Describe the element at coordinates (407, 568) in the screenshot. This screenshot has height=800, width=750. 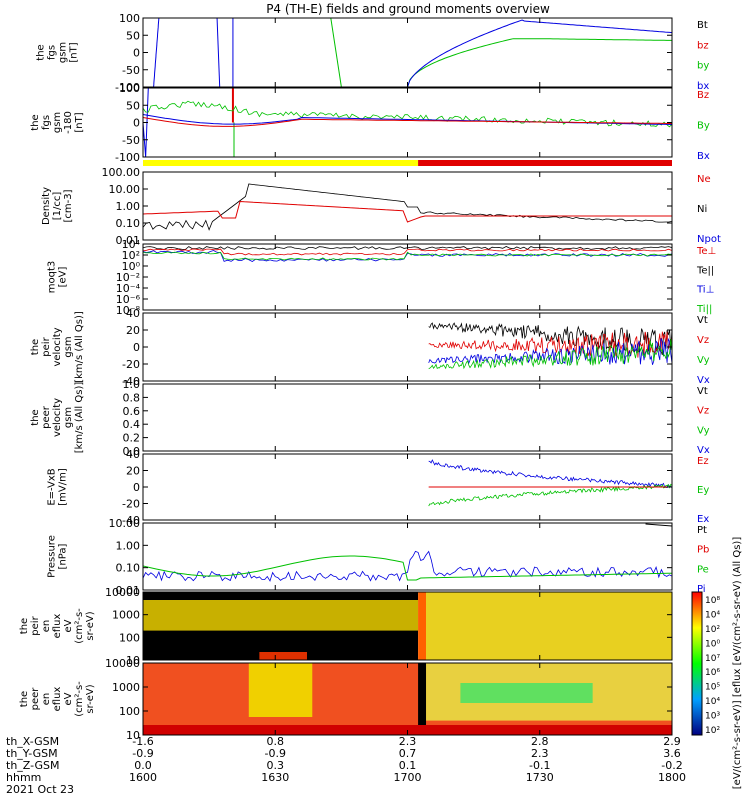
I see `series-pe` at that location.